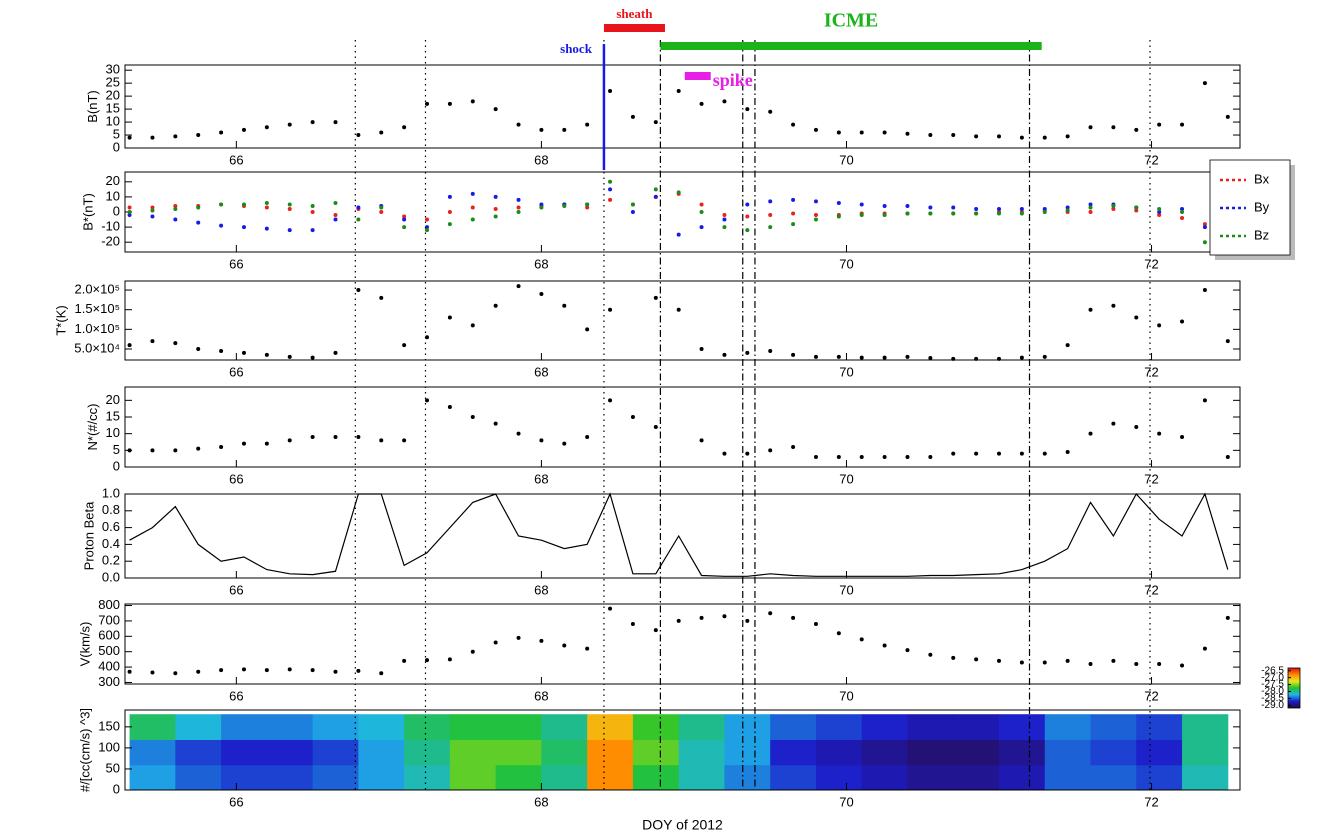  Describe the element at coordinates (682, 644) in the screenshot. I see `plot-frame` at that location.